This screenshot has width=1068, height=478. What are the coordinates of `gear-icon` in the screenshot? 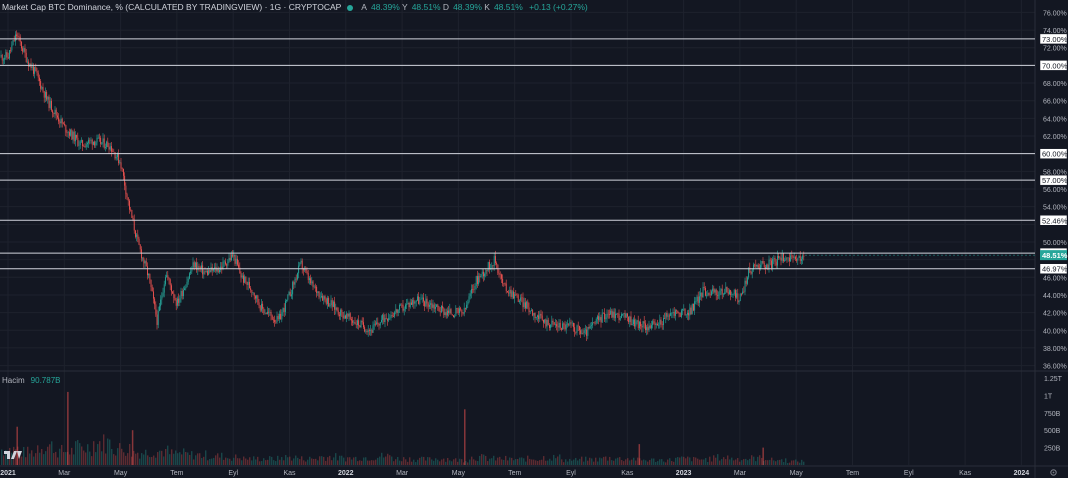 It's located at (1053, 472).